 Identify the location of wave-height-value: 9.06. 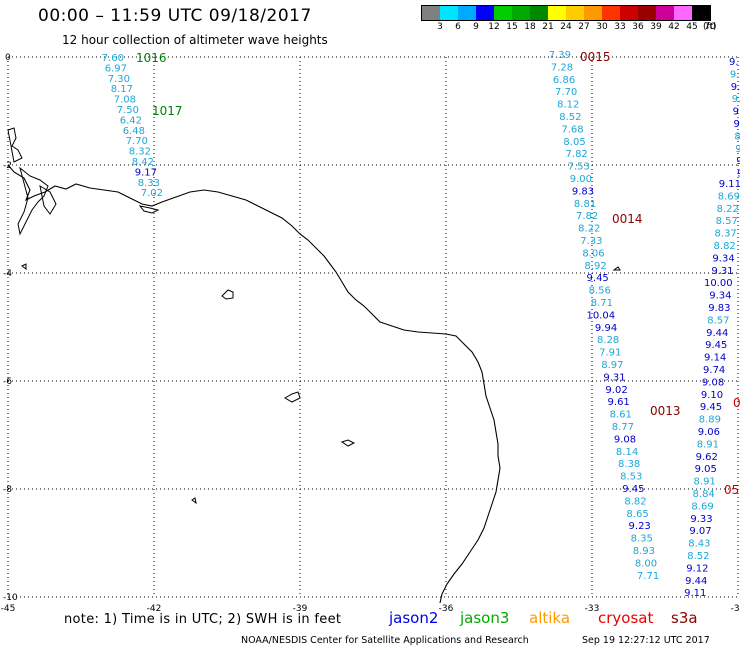
(709, 432).